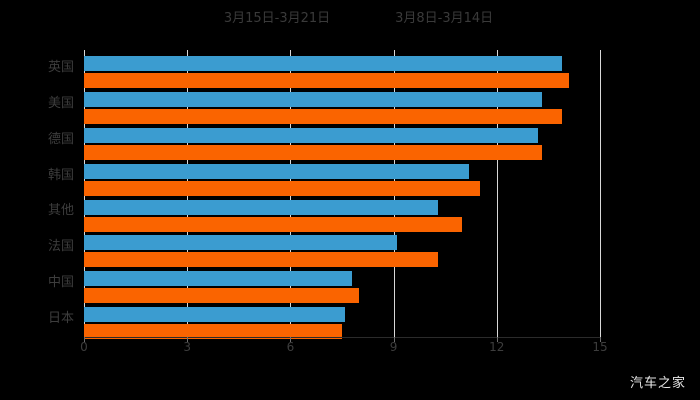 The width and height of the screenshot is (700, 400). Describe the element at coordinates (60, 319) in the screenshot. I see `category-label-日本: 日本` at that location.